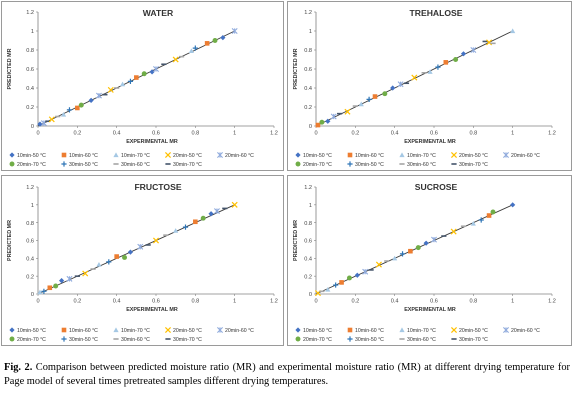 The image size is (577, 419). I want to click on x-tick-label: 0.2, so click(77, 134).